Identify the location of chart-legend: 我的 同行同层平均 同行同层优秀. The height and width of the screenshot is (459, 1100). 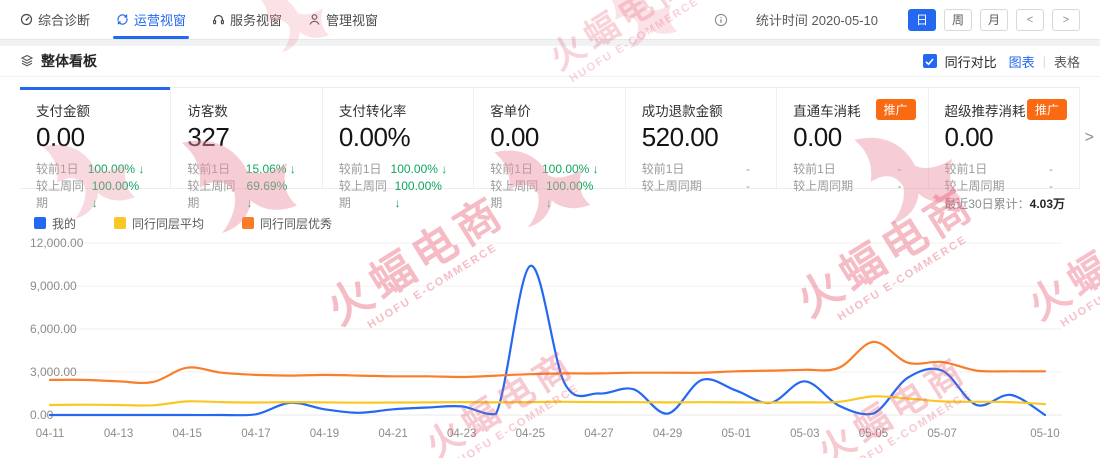
(567, 223).